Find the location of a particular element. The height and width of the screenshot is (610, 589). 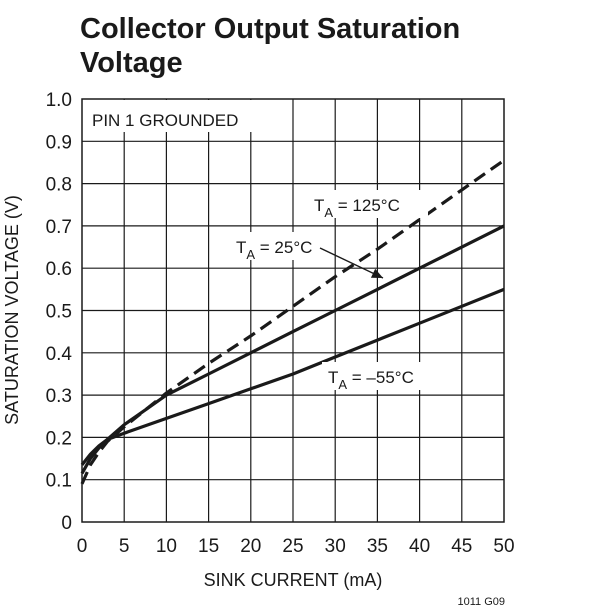

x-tick-label: 10 is located at coordinates (166, 546).